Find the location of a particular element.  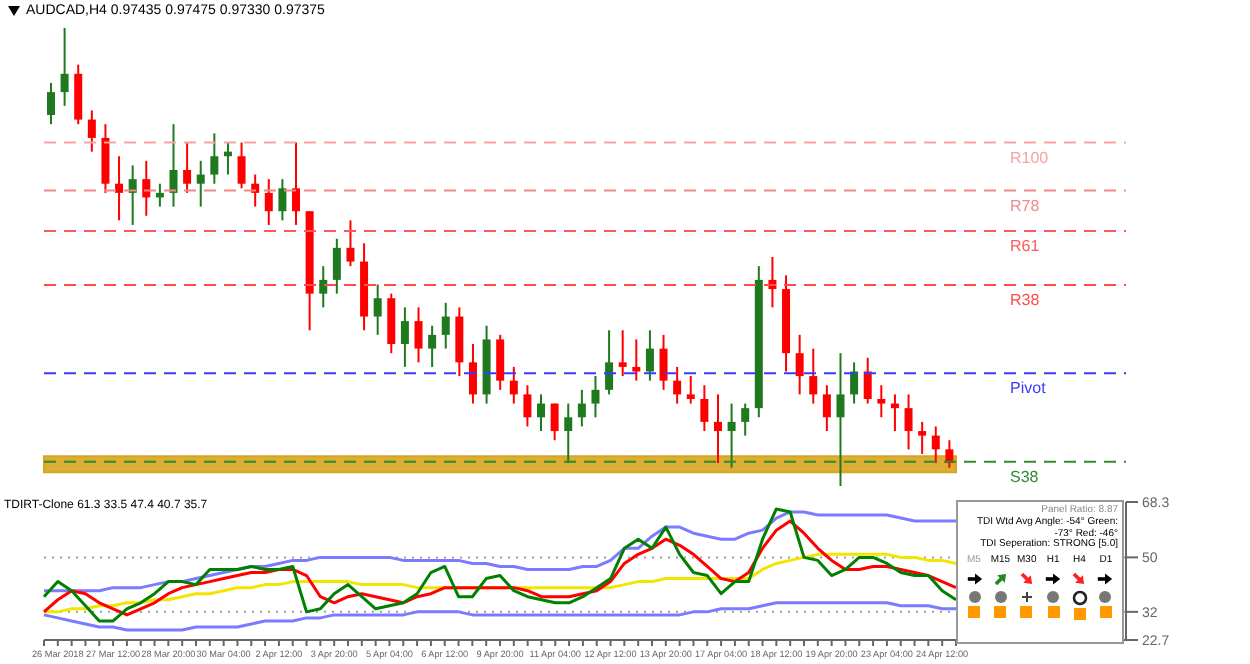

ref-line-label: R38 is located at coordinates (1025, 299).